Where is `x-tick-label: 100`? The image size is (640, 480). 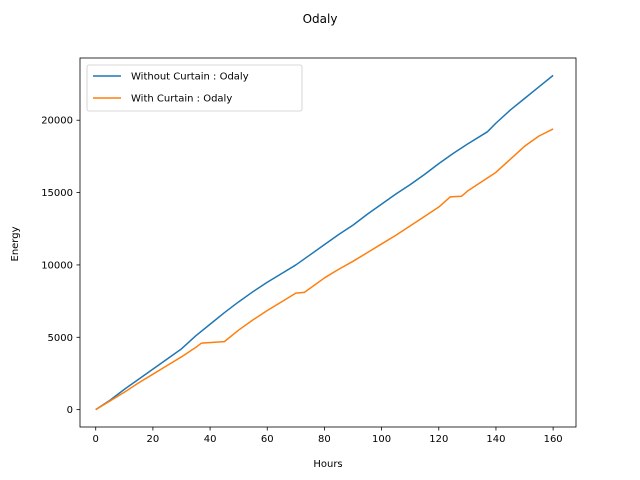 x-tick-label: 100 is located at coordinates (381, 439).